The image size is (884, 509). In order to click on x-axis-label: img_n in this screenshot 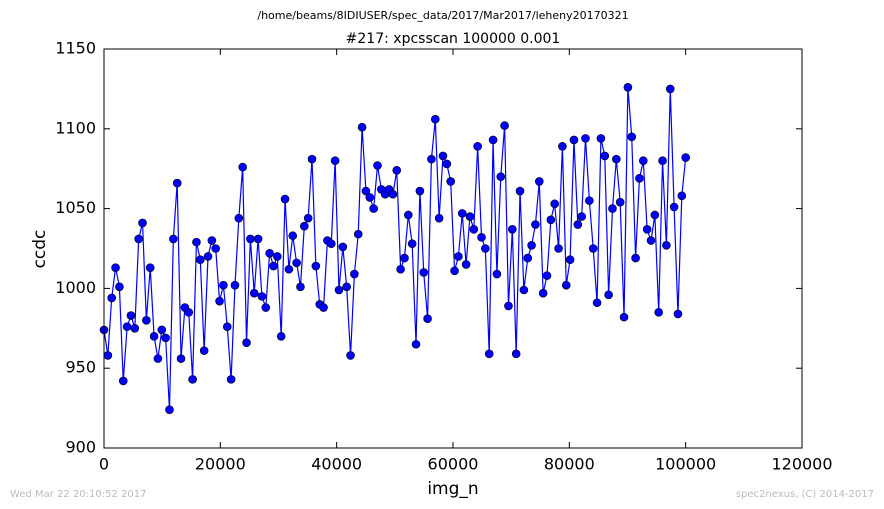, I will do `click(452, 489)`.